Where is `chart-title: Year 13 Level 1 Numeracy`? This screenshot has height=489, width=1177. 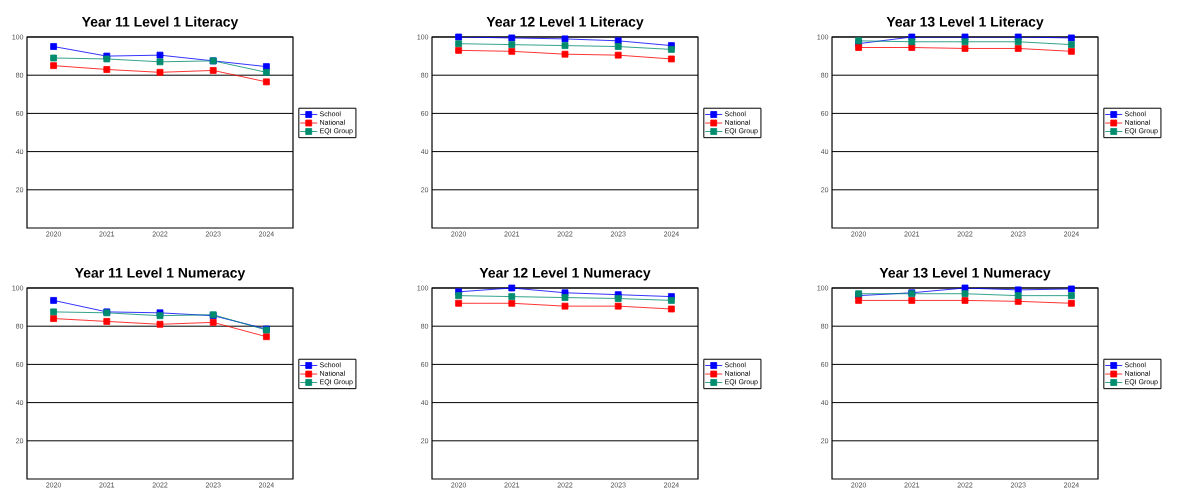
chart-title: Year 13 Level 1 Numeracy is located at coordinates (965, 274).